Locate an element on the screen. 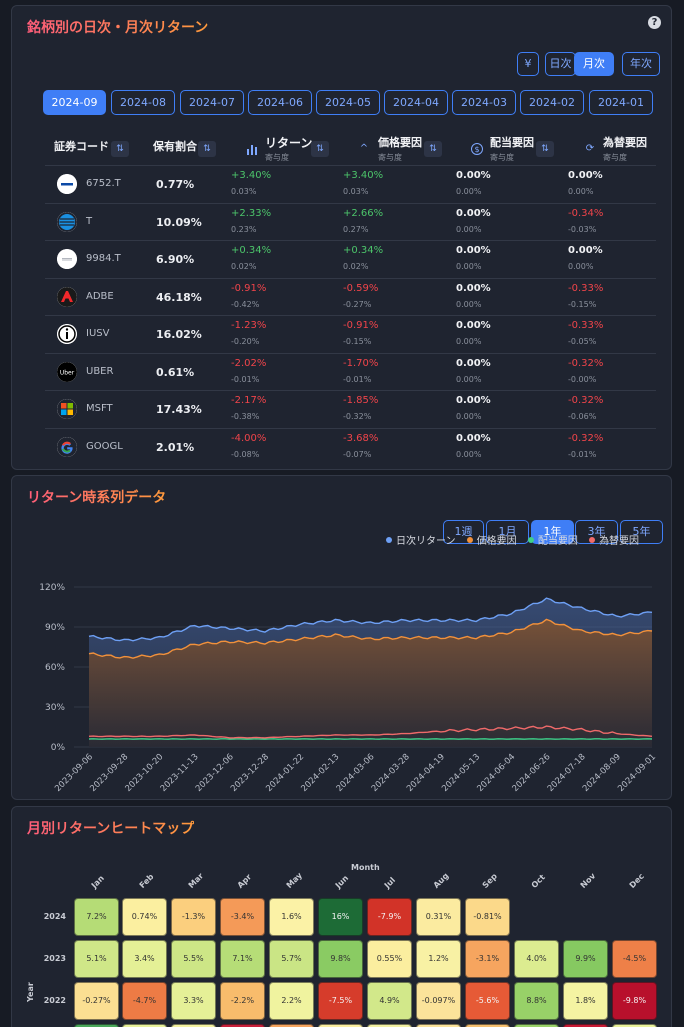 The width and height of the screenshot is (684, 1027). heatmap-cell: 8.8% is located at coordinates (536, 1001).